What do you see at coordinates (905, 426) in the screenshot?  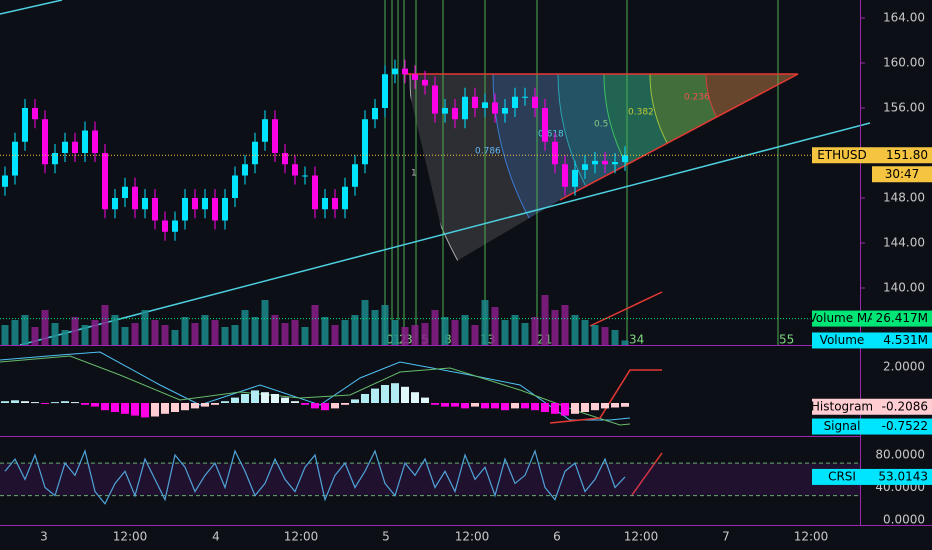 I see `tag-value: -0.7522` at bounding box center [905, 426].